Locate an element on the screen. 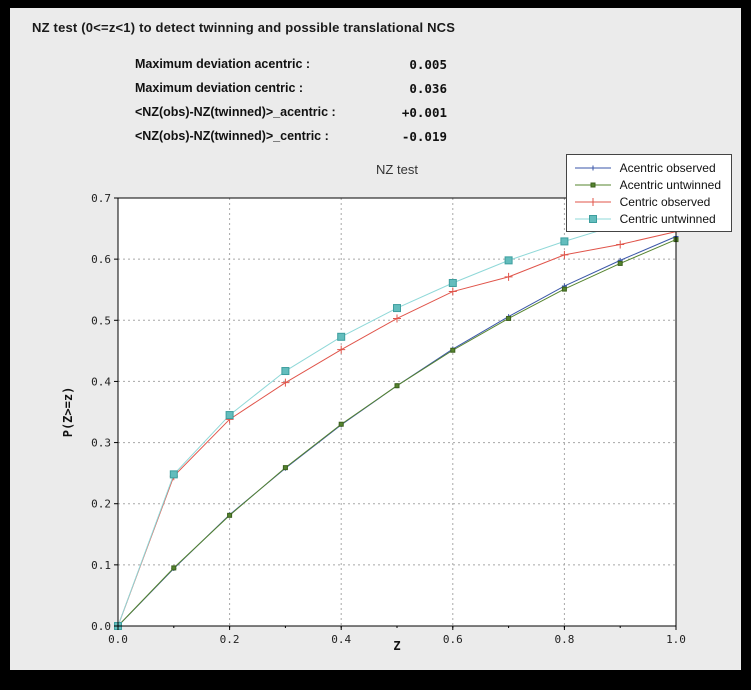 The image size is (751, 690). legend-entry: Centric observed is located at coordinates (647, 201).